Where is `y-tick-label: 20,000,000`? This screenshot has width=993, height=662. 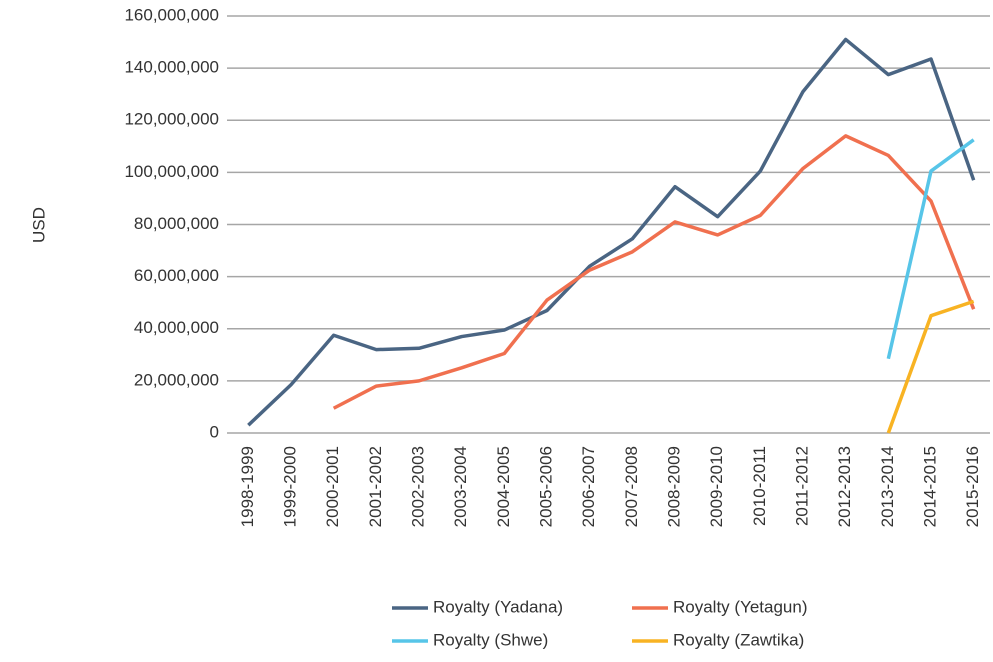 y-tick-label: 20,000,000 is located at coordinates (176, 379).